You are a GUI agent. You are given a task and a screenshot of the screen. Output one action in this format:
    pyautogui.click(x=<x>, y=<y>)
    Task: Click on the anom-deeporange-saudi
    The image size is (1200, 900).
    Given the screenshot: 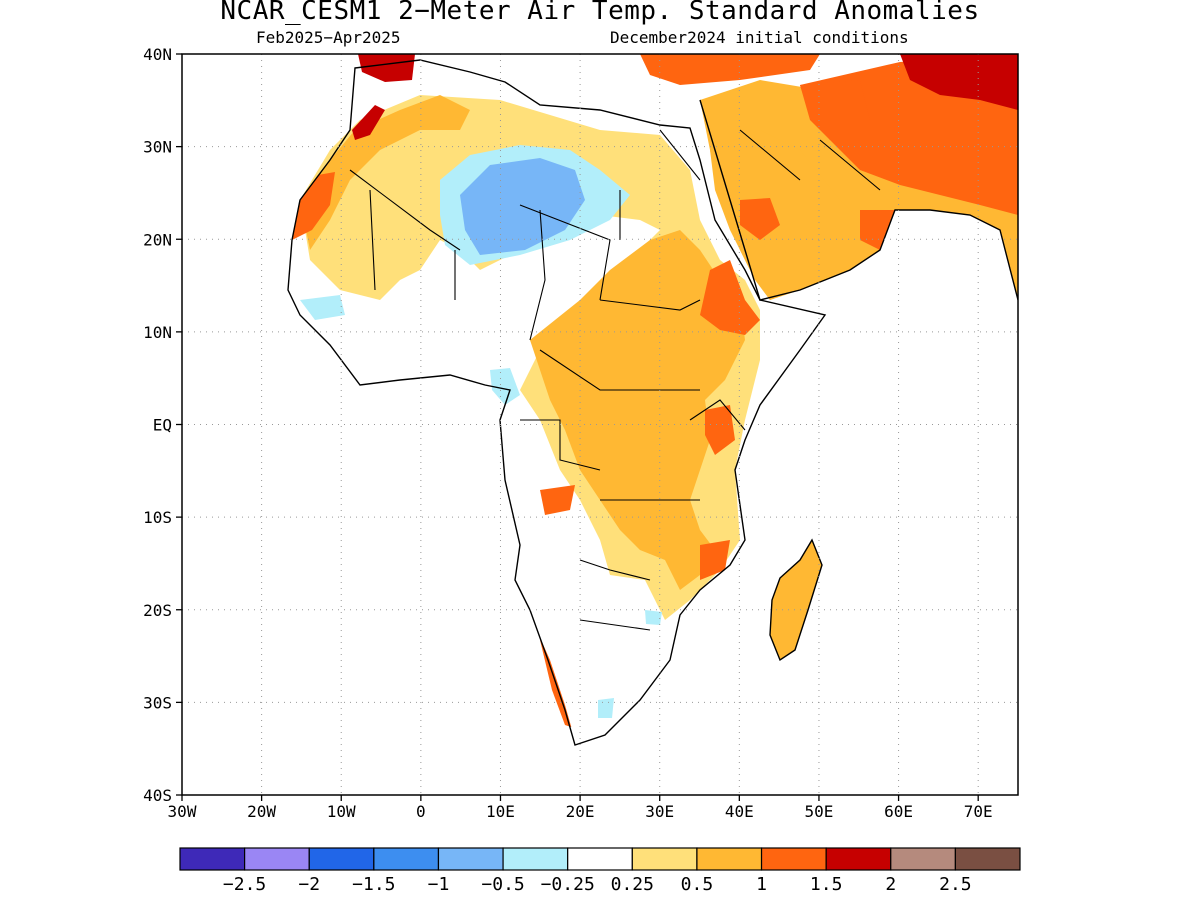 What is the action you would take?
    pyautogui.click(x=760, y=219)
    